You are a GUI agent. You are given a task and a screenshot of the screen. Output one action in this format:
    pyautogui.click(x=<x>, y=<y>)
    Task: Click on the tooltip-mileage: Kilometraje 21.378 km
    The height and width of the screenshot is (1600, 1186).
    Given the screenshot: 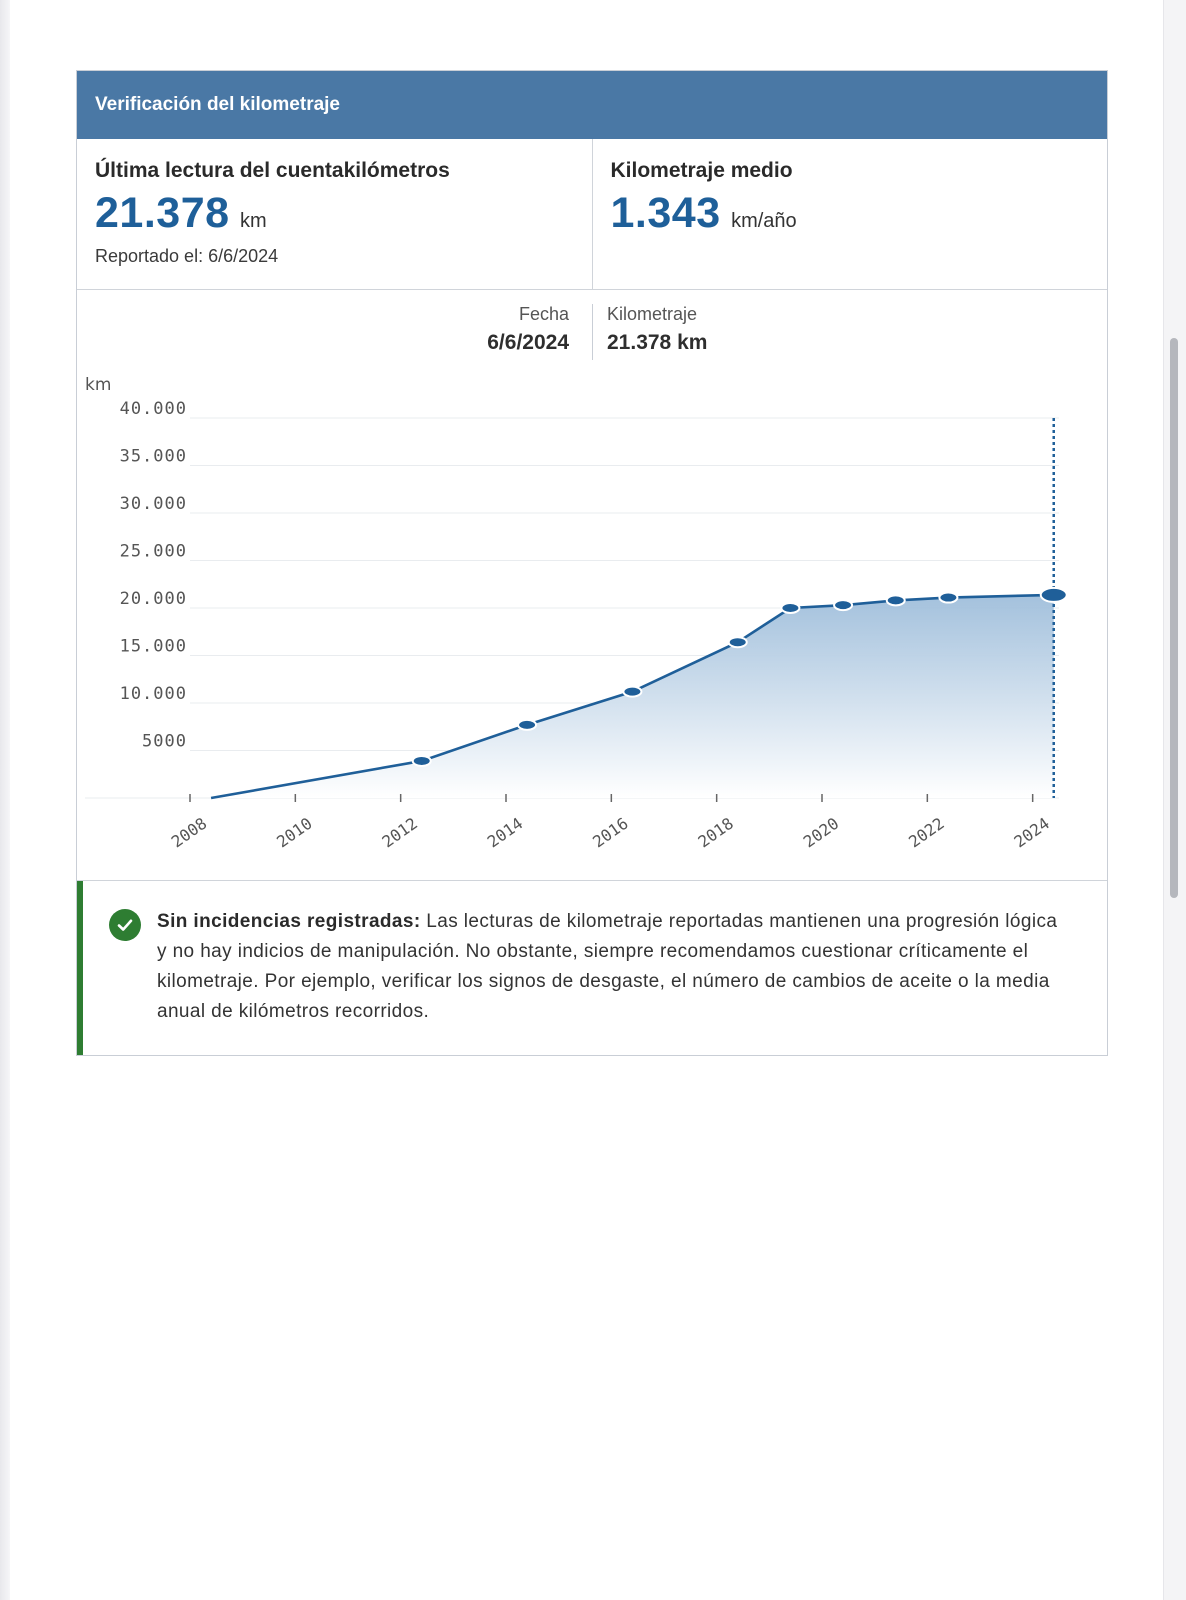 What is the action you would take?
    pyautogui.click(x=657, y=329)
    